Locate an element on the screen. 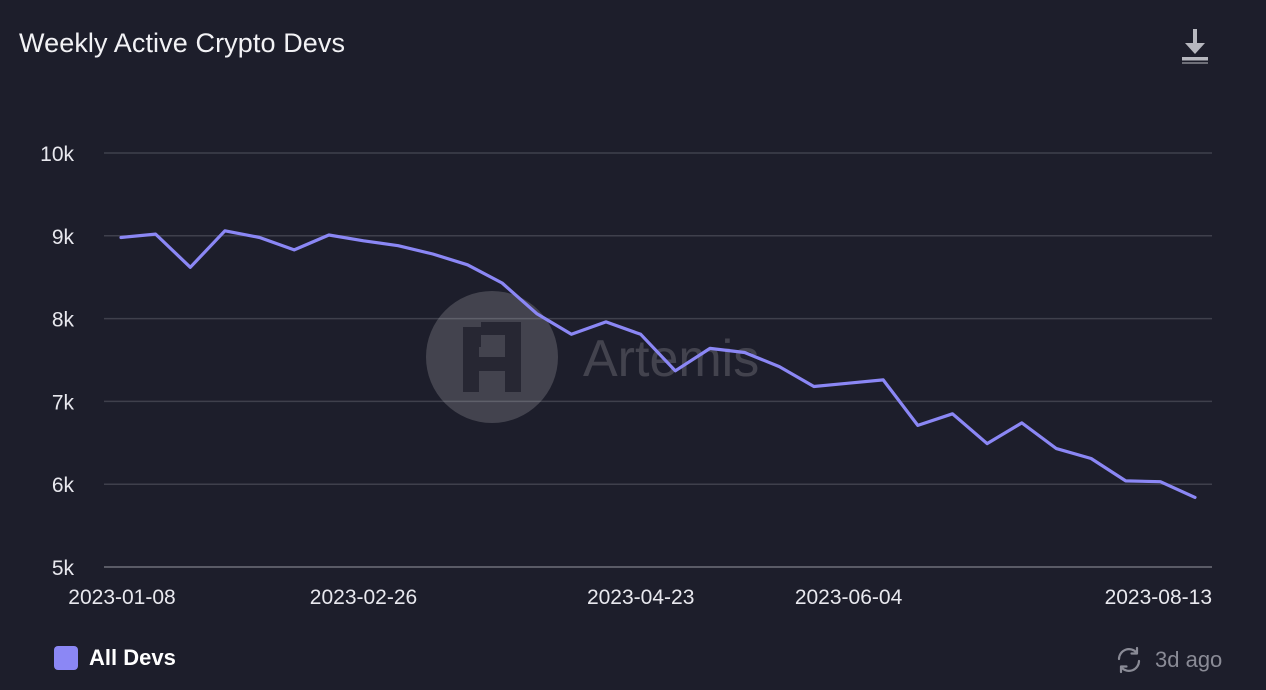 The image size is (1266, 690). legend-swatch is located at coordinates (66, 658).